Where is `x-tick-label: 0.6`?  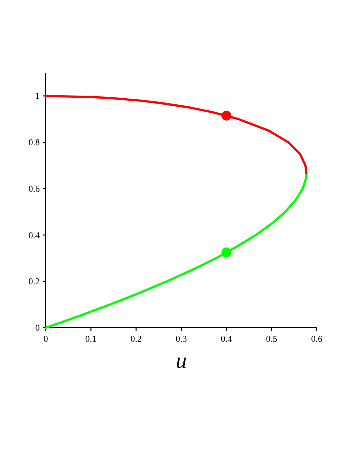 x-tick-label: 0.6 is located at coordinates (317, 339).